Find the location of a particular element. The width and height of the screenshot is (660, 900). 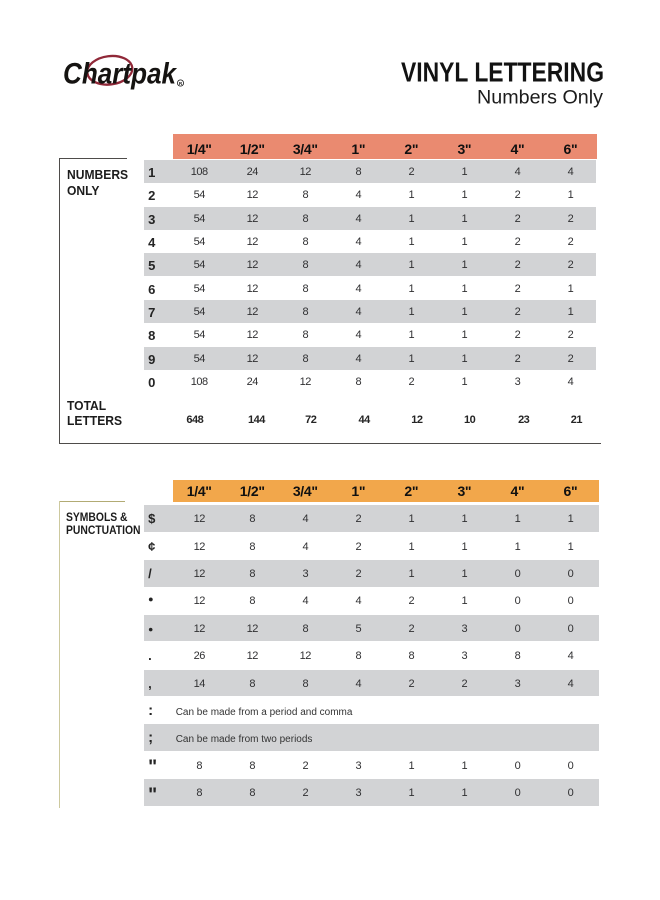

svg-text: Chartpak is located at coordinates (120, 74).